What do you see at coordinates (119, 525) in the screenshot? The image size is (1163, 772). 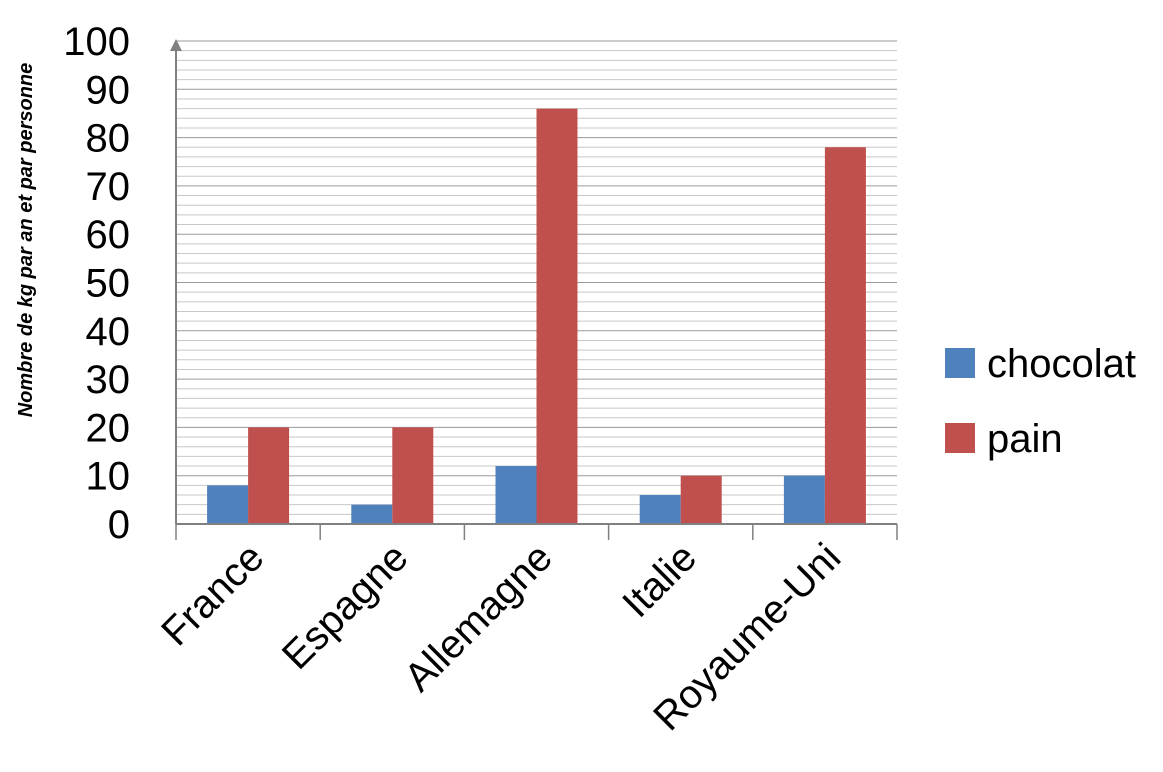 I see `y-tick-label: 0` at bounding box center [119, 525].